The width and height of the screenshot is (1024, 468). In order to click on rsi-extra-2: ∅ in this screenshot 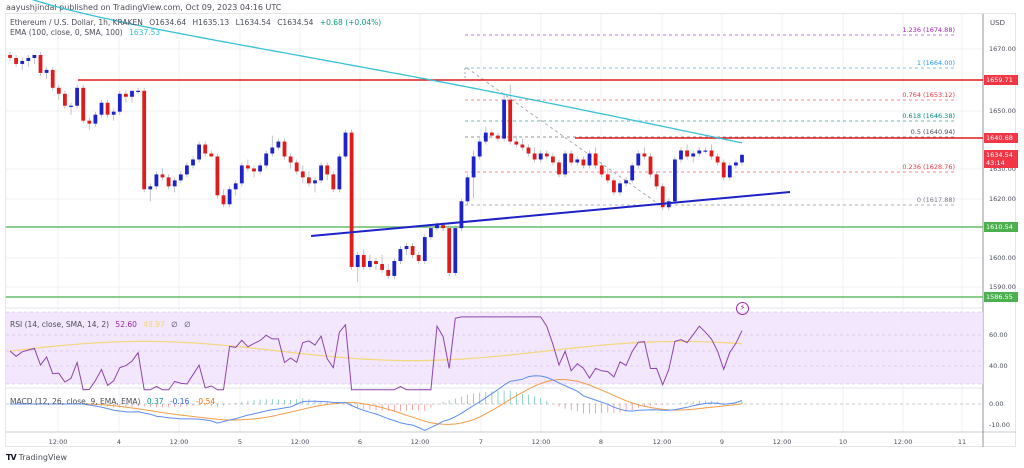, I will do `click(187, 324)`.